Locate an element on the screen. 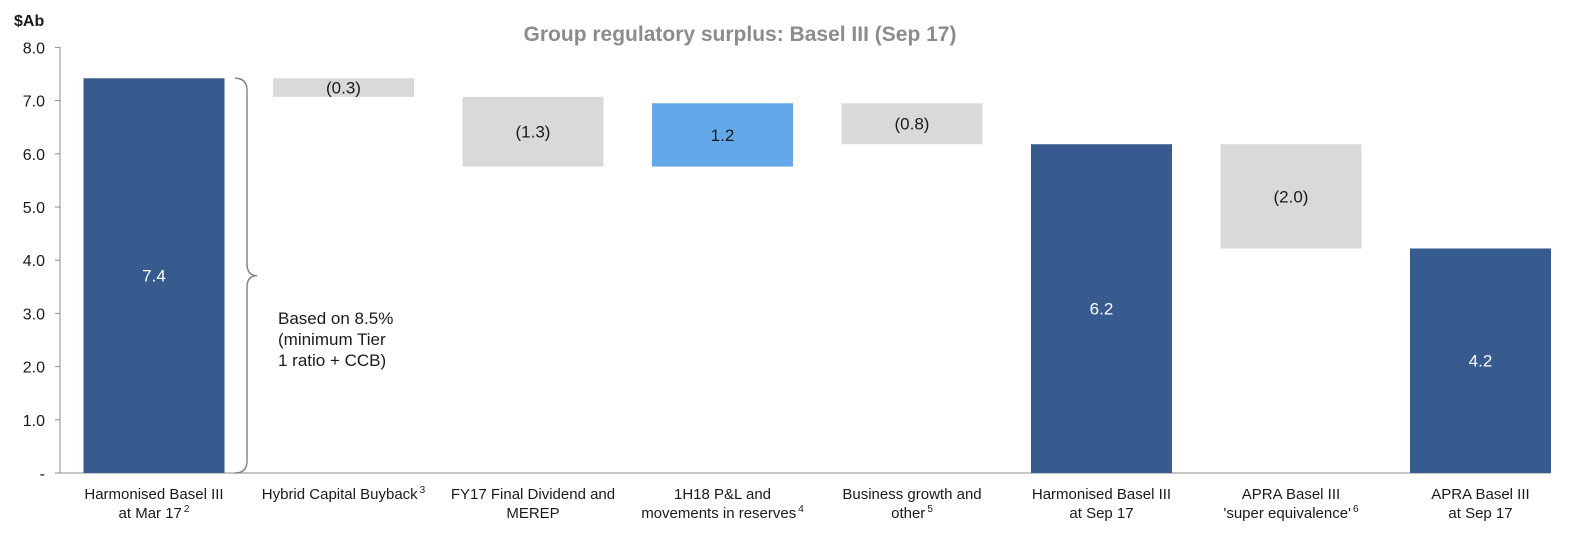 The height and width of the screenshot is (553, 1592). y-axis-ticks: - 1.0 2.0 3.0 4.0 5.0 6.0 7.0 8.0 is located at coordinates (41, 261).